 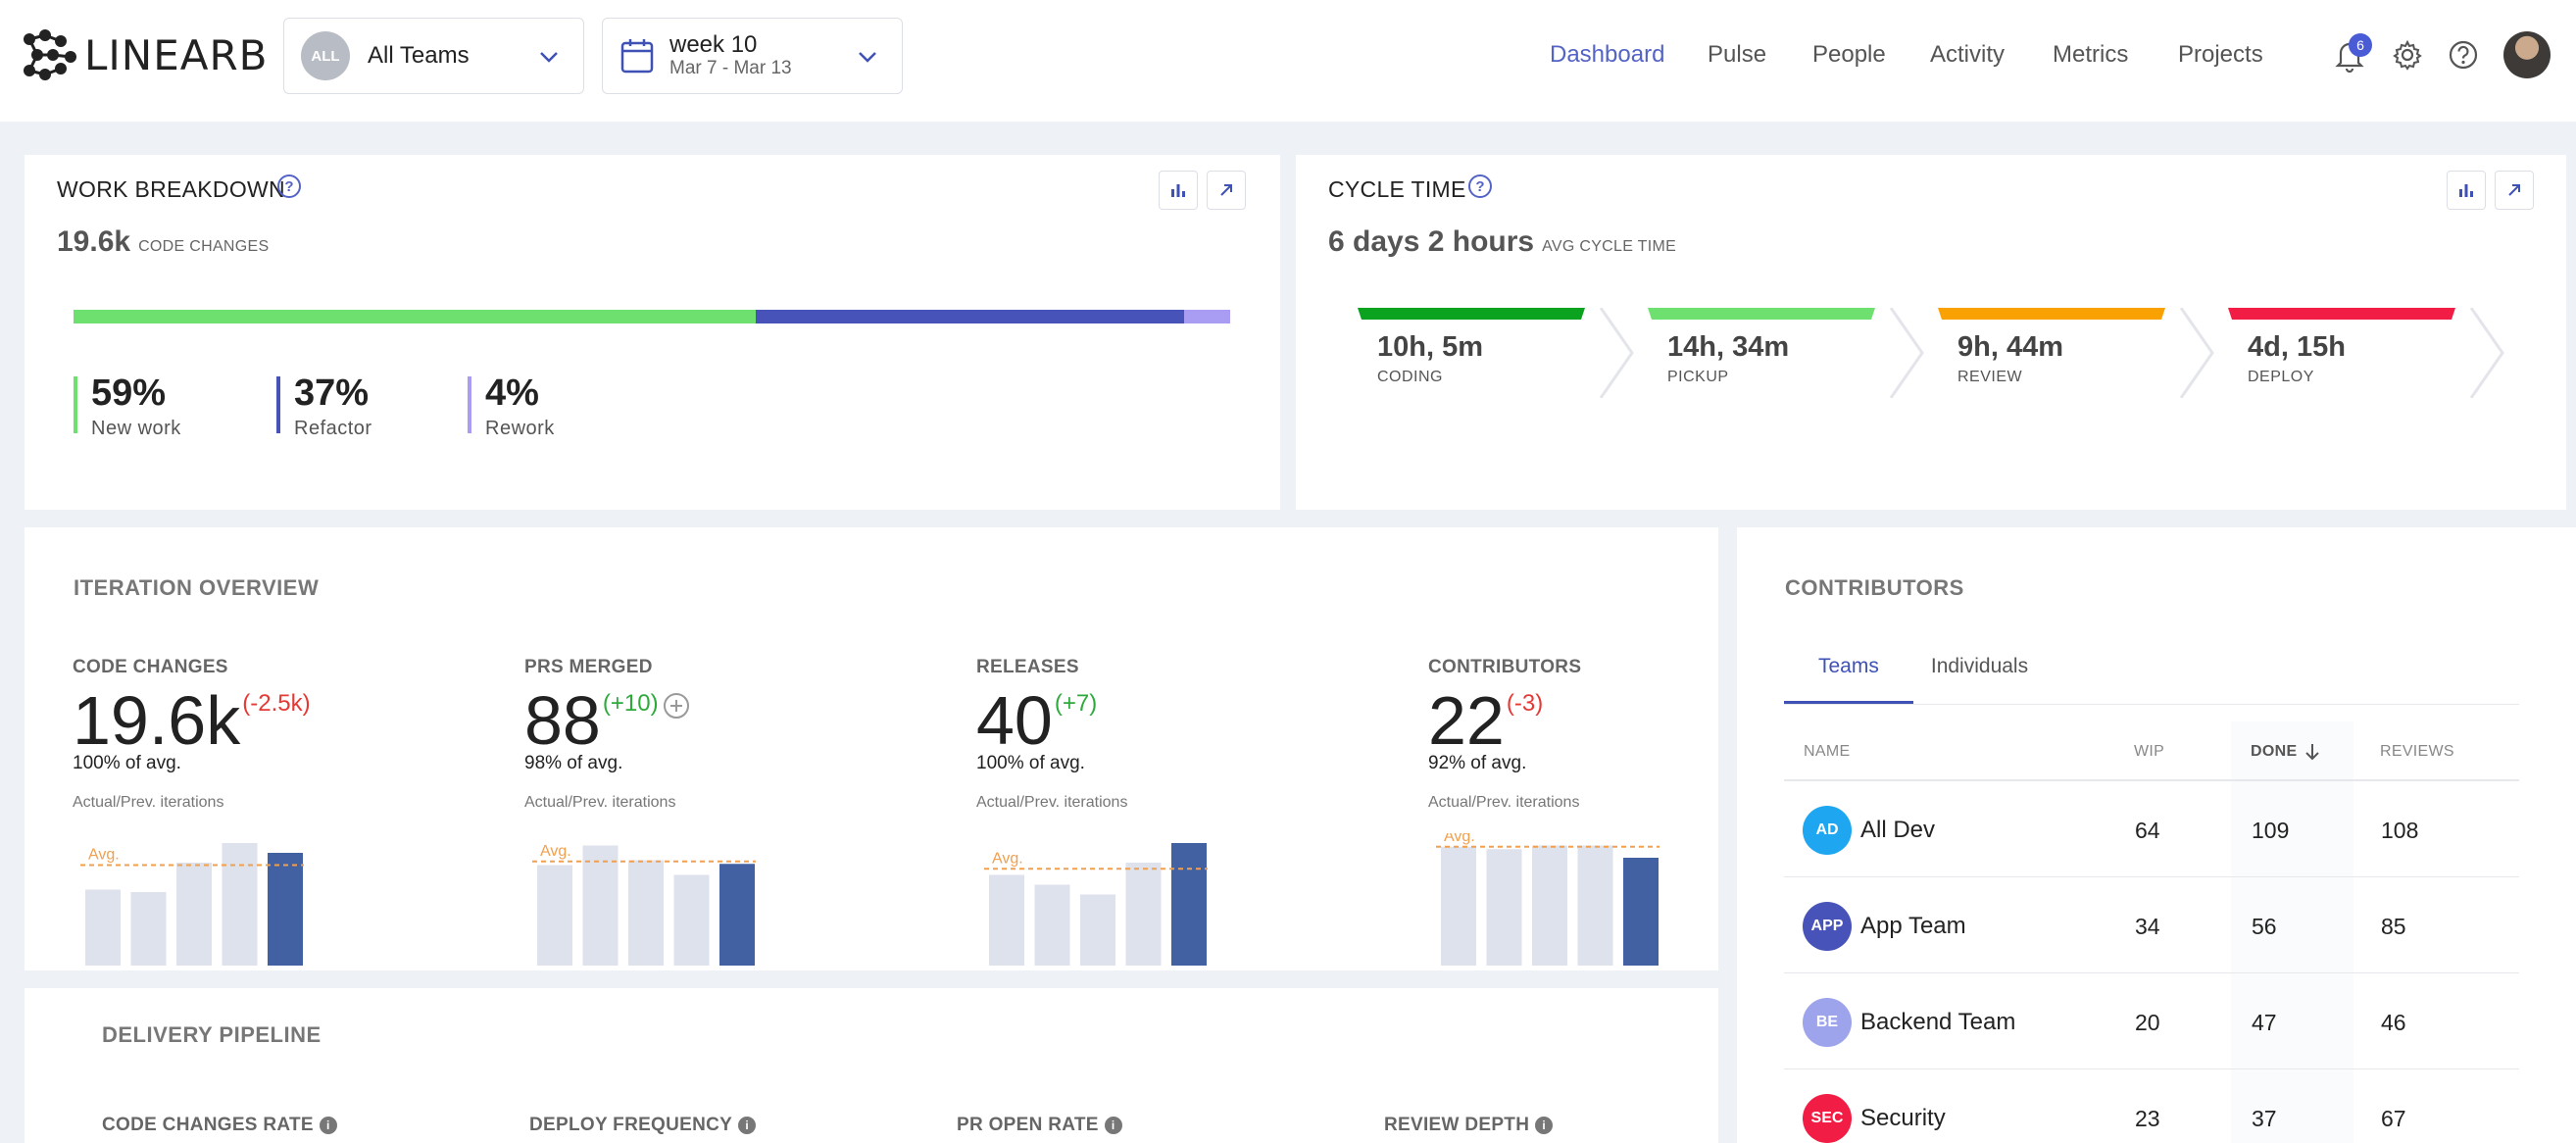 What do you see at coordinates (1469, 1126) in the screenshot?
I see `pipeline-review-depth: REVIEW DEPTH i` at bounding box center [1469, 1126].